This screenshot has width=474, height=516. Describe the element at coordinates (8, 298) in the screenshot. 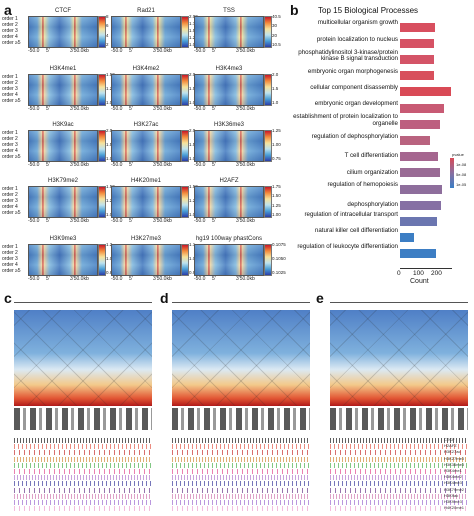

I see `panel-c-letter: c` at that location.